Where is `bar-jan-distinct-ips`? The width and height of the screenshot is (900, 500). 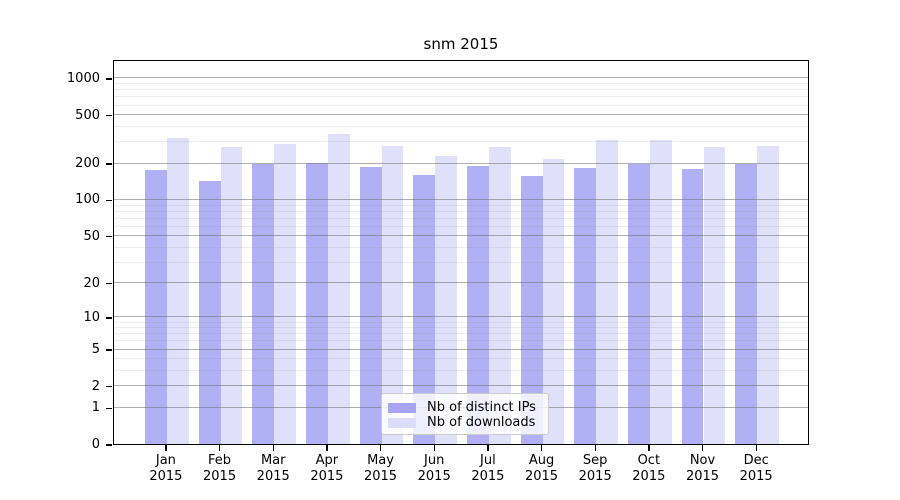
bar-jan-distinct-ips is located at coordinates (156, 307).